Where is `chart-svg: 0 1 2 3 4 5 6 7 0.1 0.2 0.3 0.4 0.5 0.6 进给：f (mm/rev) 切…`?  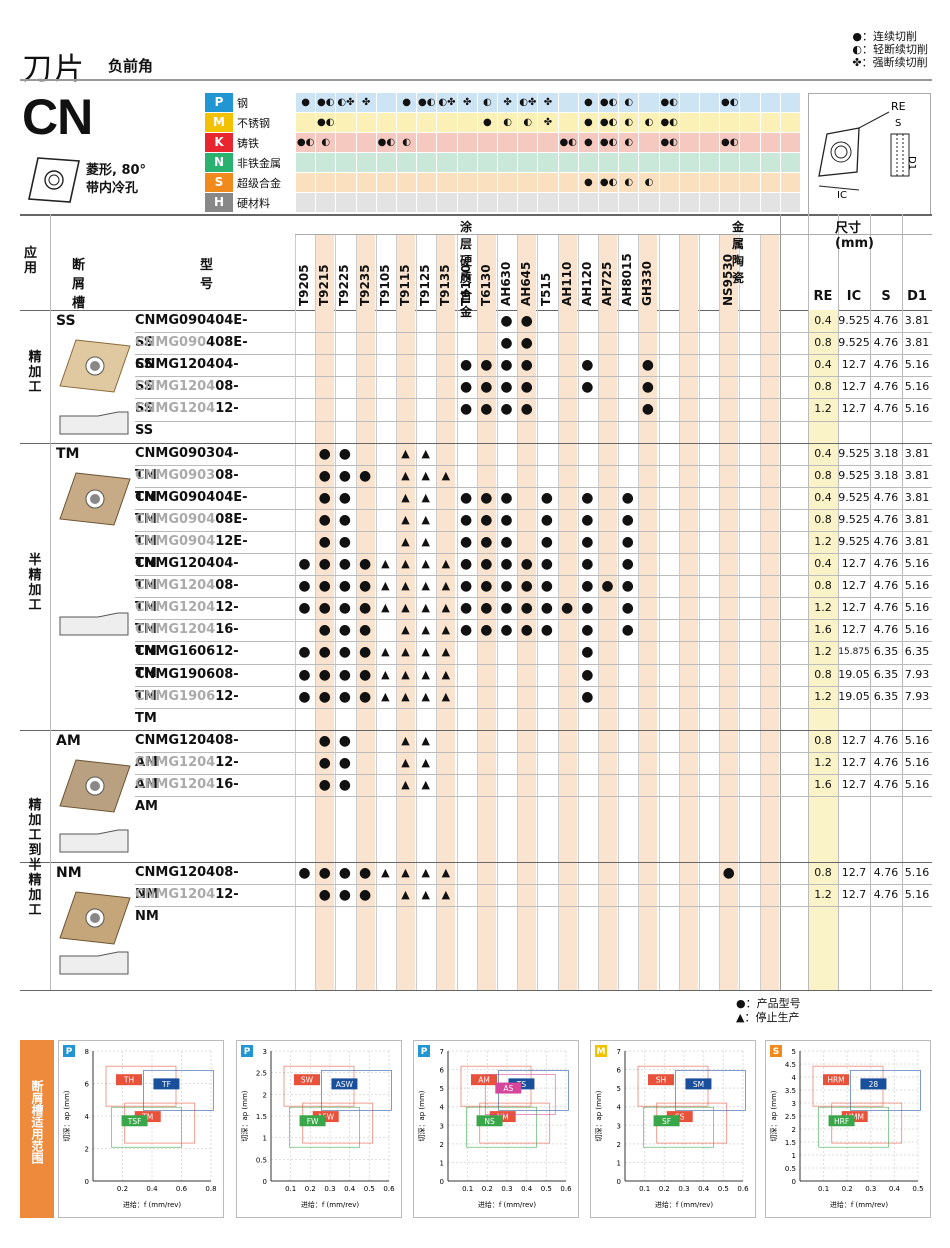 chart-svg: 0 1 2 3 4 5 6 7 0.1 0.2 0.3 0.4 0.5 0.6 进给：f (mm/rev) 切… is located at coordinates (494, 1127).